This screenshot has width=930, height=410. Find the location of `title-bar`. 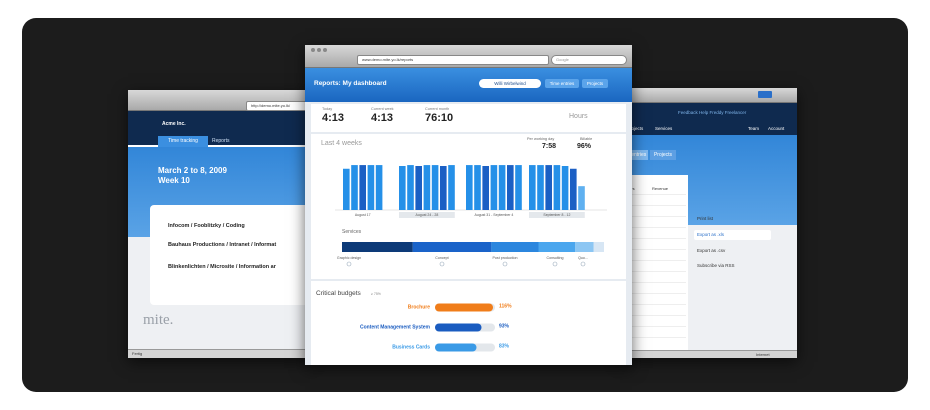

title-bar is located at coordinates (708, 95).